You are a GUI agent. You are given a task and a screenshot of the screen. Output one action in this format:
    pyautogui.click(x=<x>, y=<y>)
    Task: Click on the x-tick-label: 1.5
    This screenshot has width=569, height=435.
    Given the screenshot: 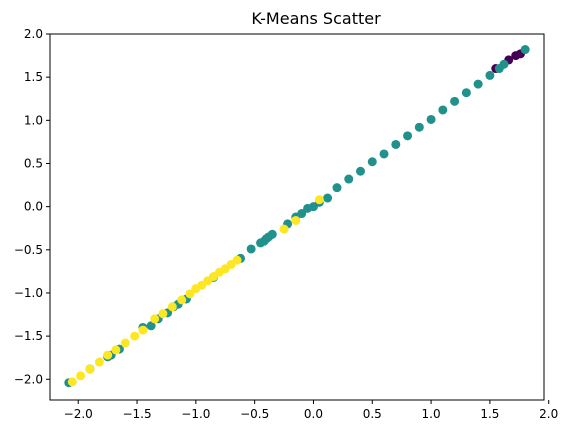 What is the action you would take?
    pyautogui.click(x=489, y=414)
    